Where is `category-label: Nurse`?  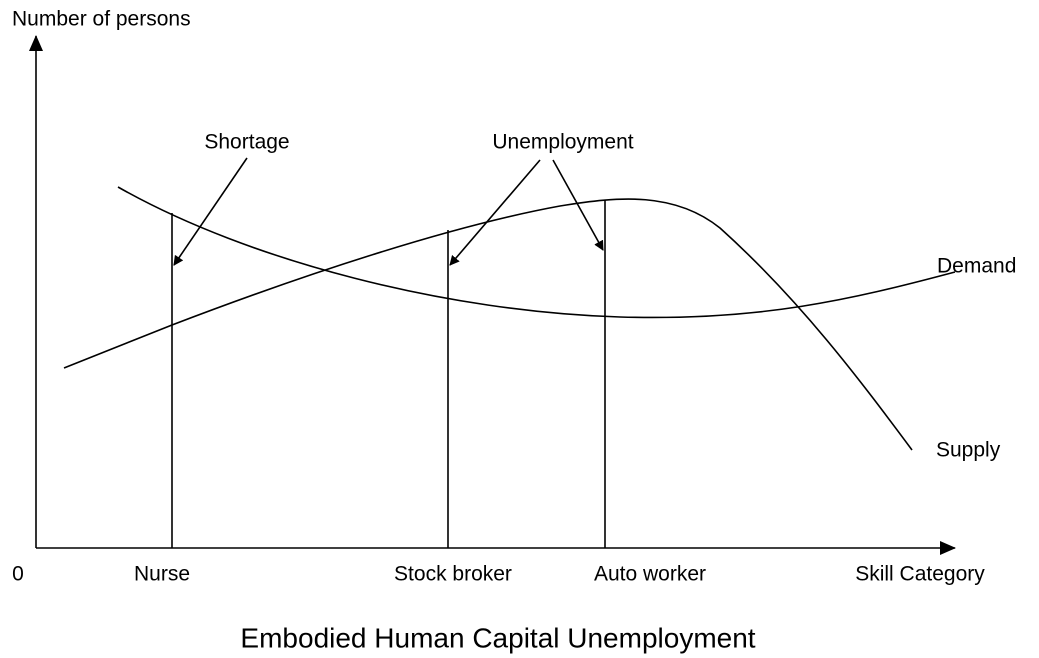 category-label: Nurse is located at coordinates (162, 574).